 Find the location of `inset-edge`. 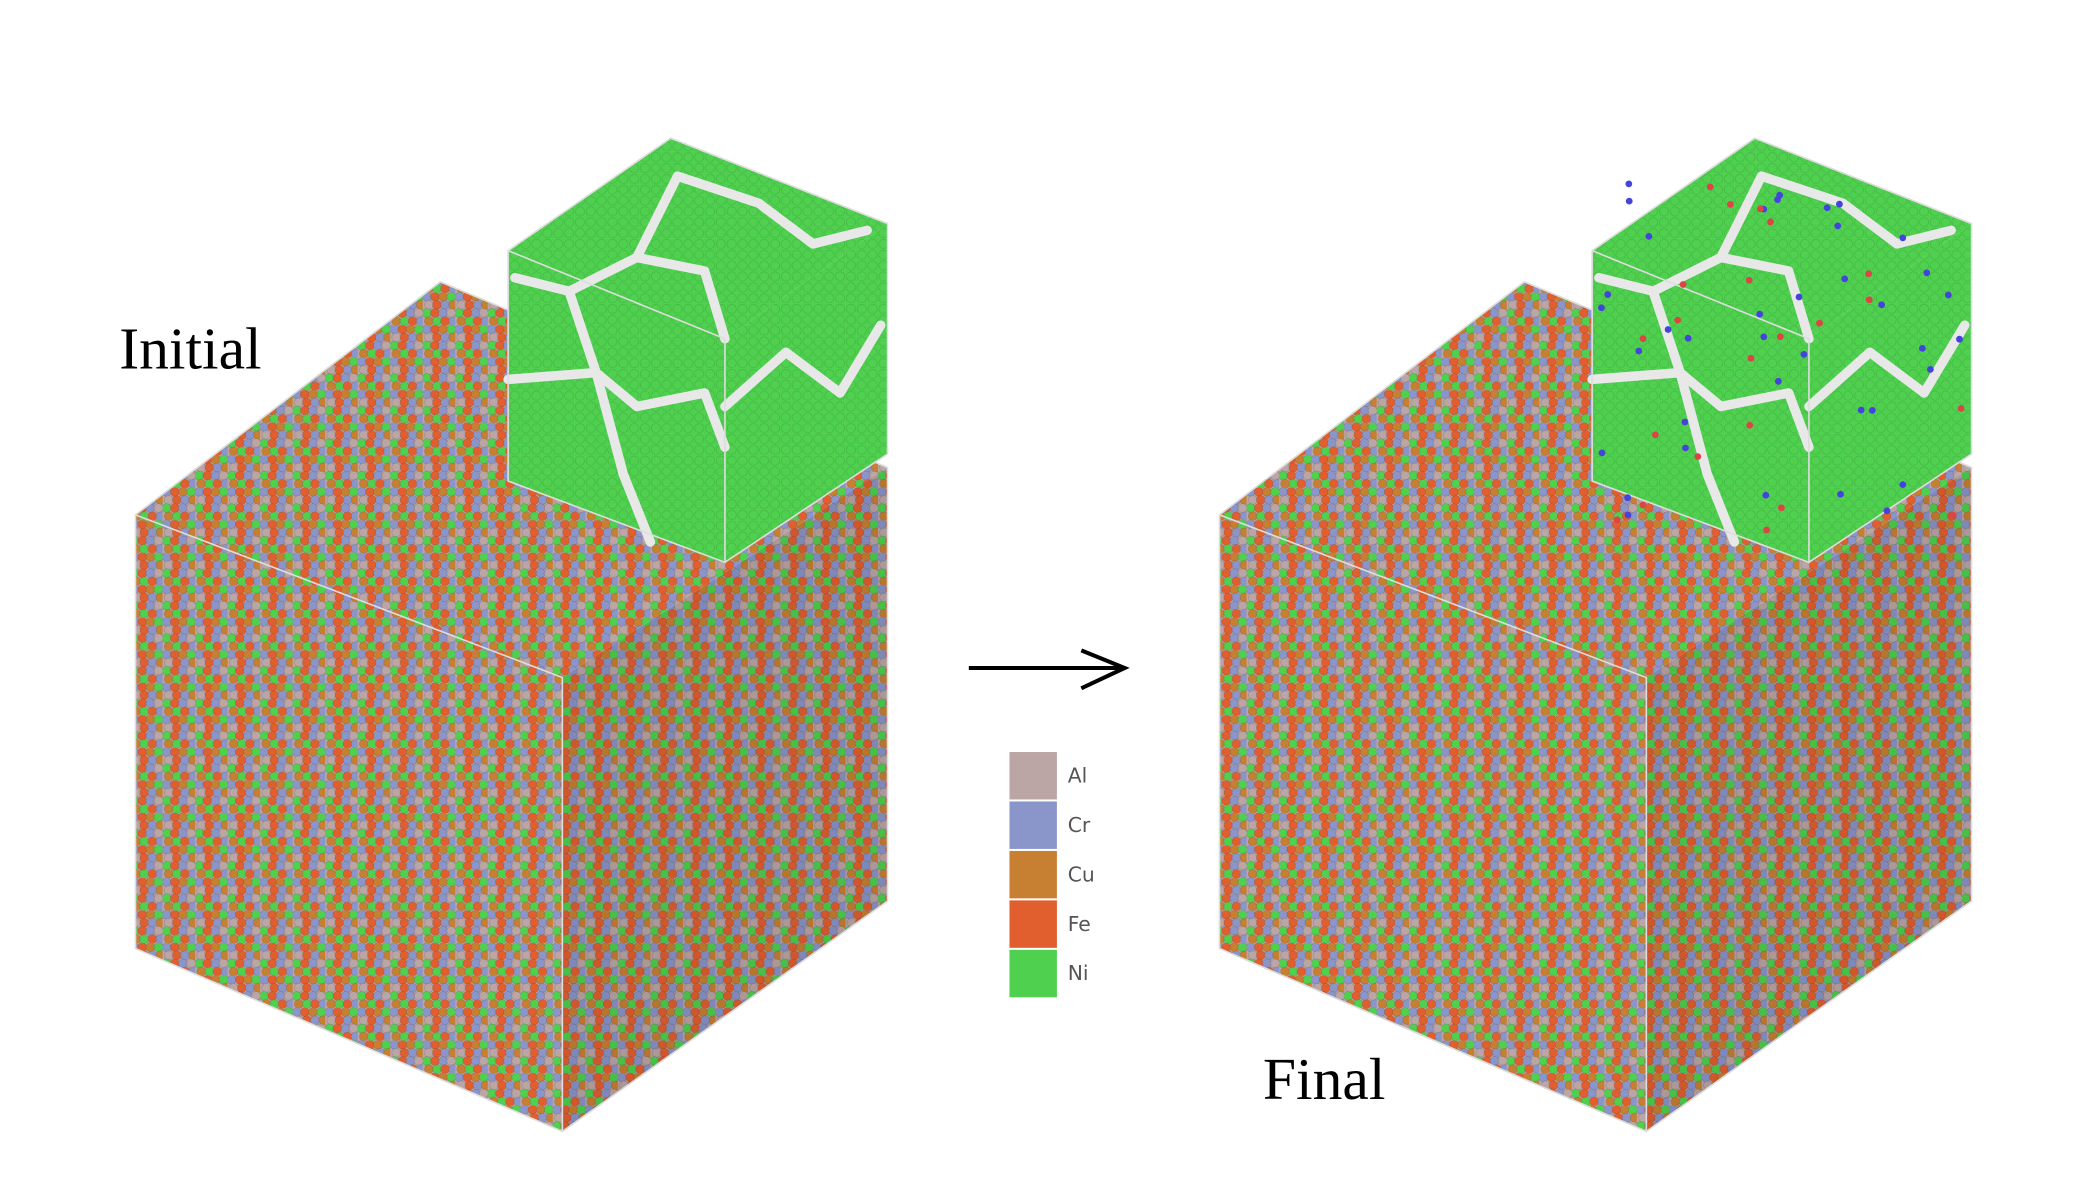

inset-edge is located at coordinates (698, 350).